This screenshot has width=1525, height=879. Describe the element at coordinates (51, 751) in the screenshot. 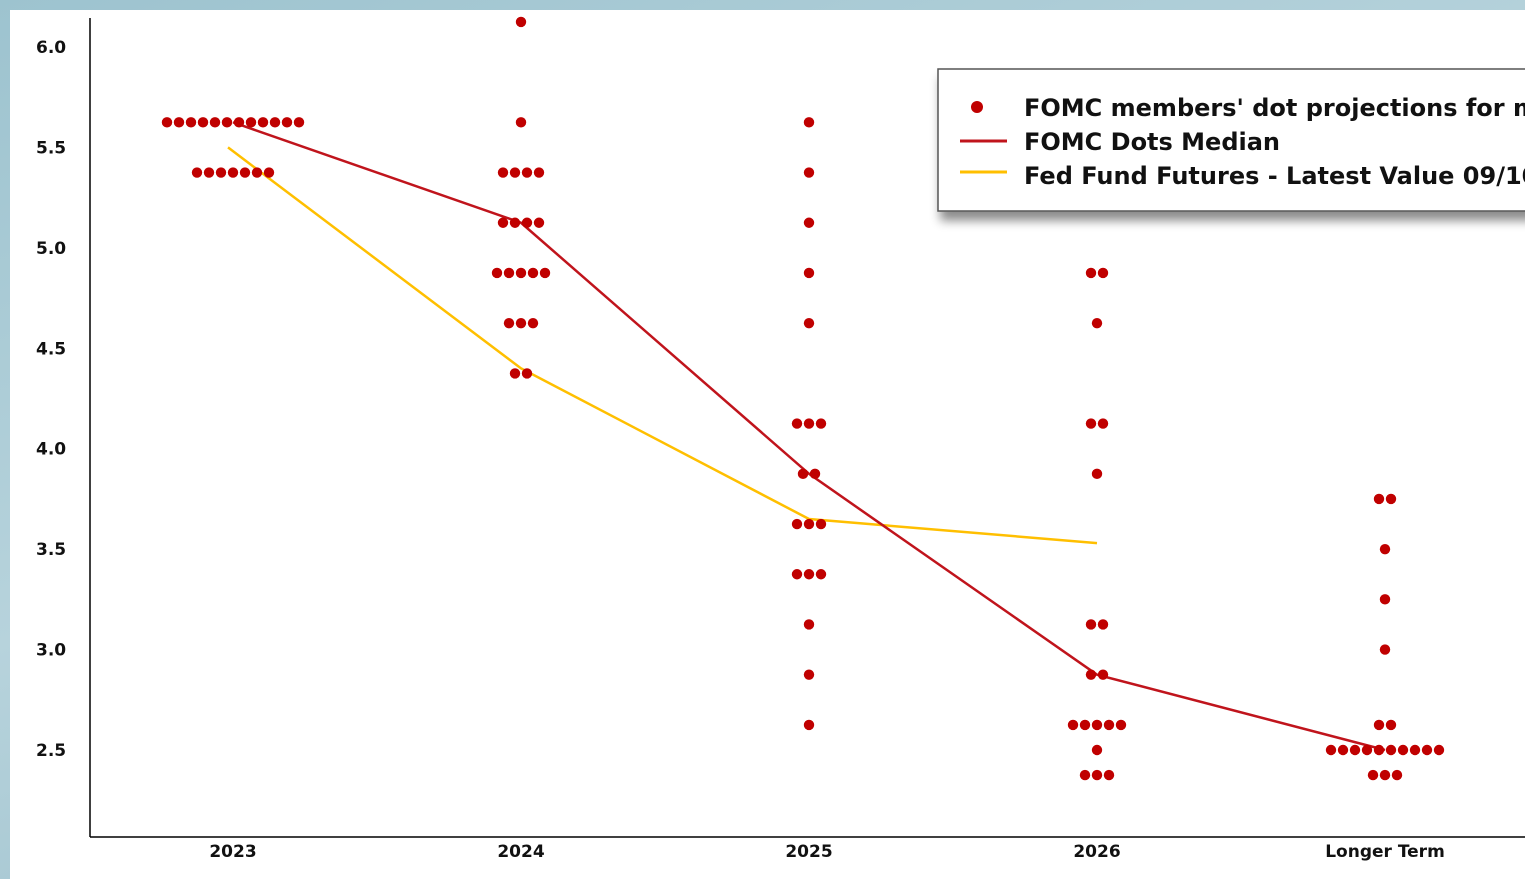

I see `y-tick-label: 2.5` at that location.